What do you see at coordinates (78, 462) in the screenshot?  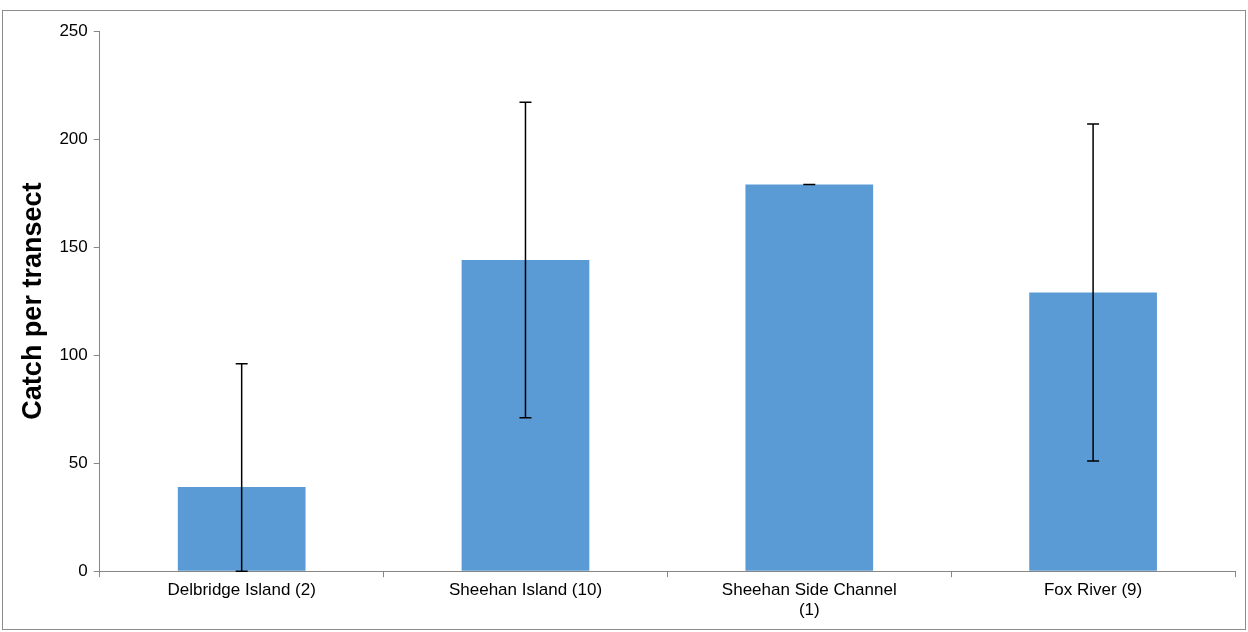 I see `y-tick-label: 50` at bounding box center [78, 462].